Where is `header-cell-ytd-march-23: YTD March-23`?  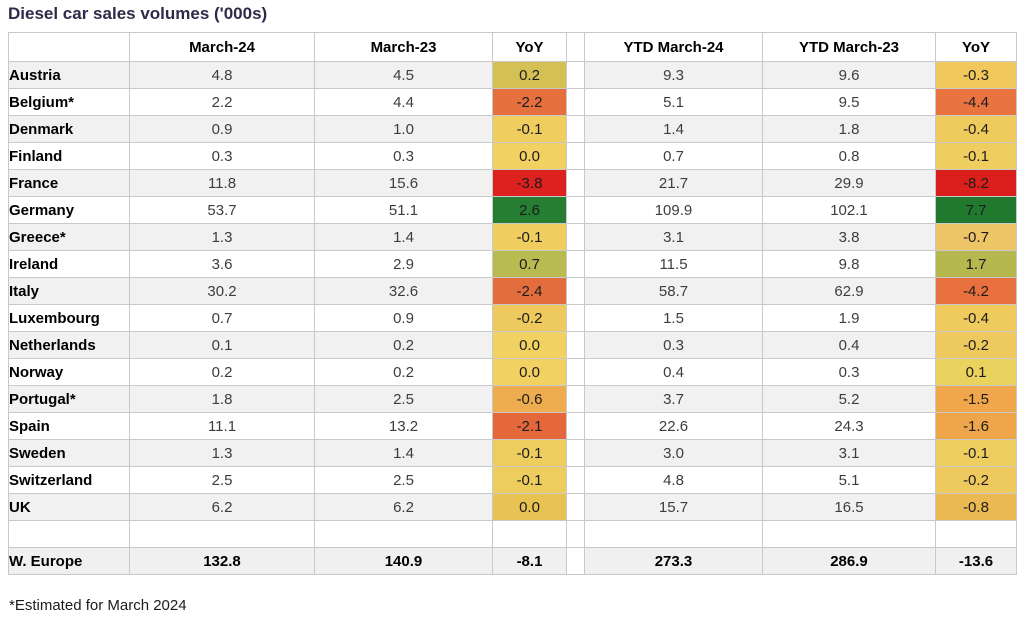 header-cell-ytd-march-23: YTD March-23 is located at coordinates (849, 47).